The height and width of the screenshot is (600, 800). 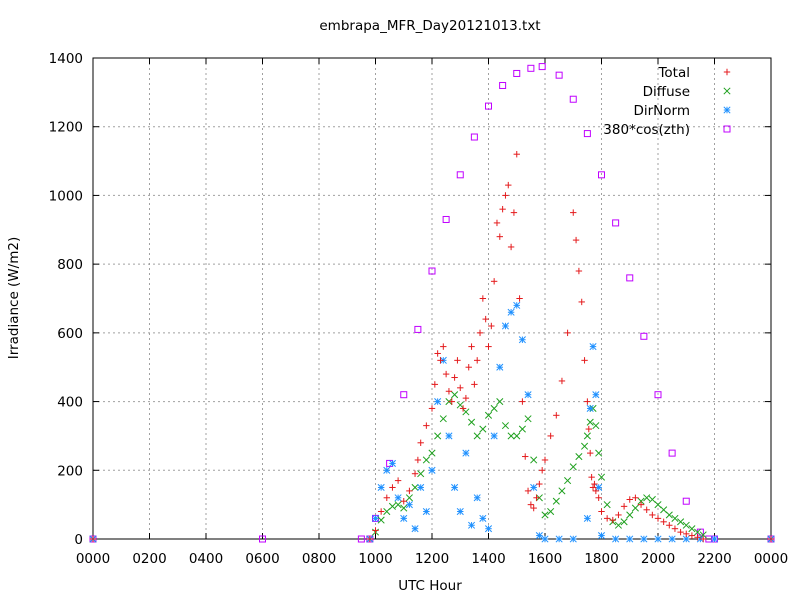 I want to click on x-tick-label: 1400, so click(x=488, y=559).